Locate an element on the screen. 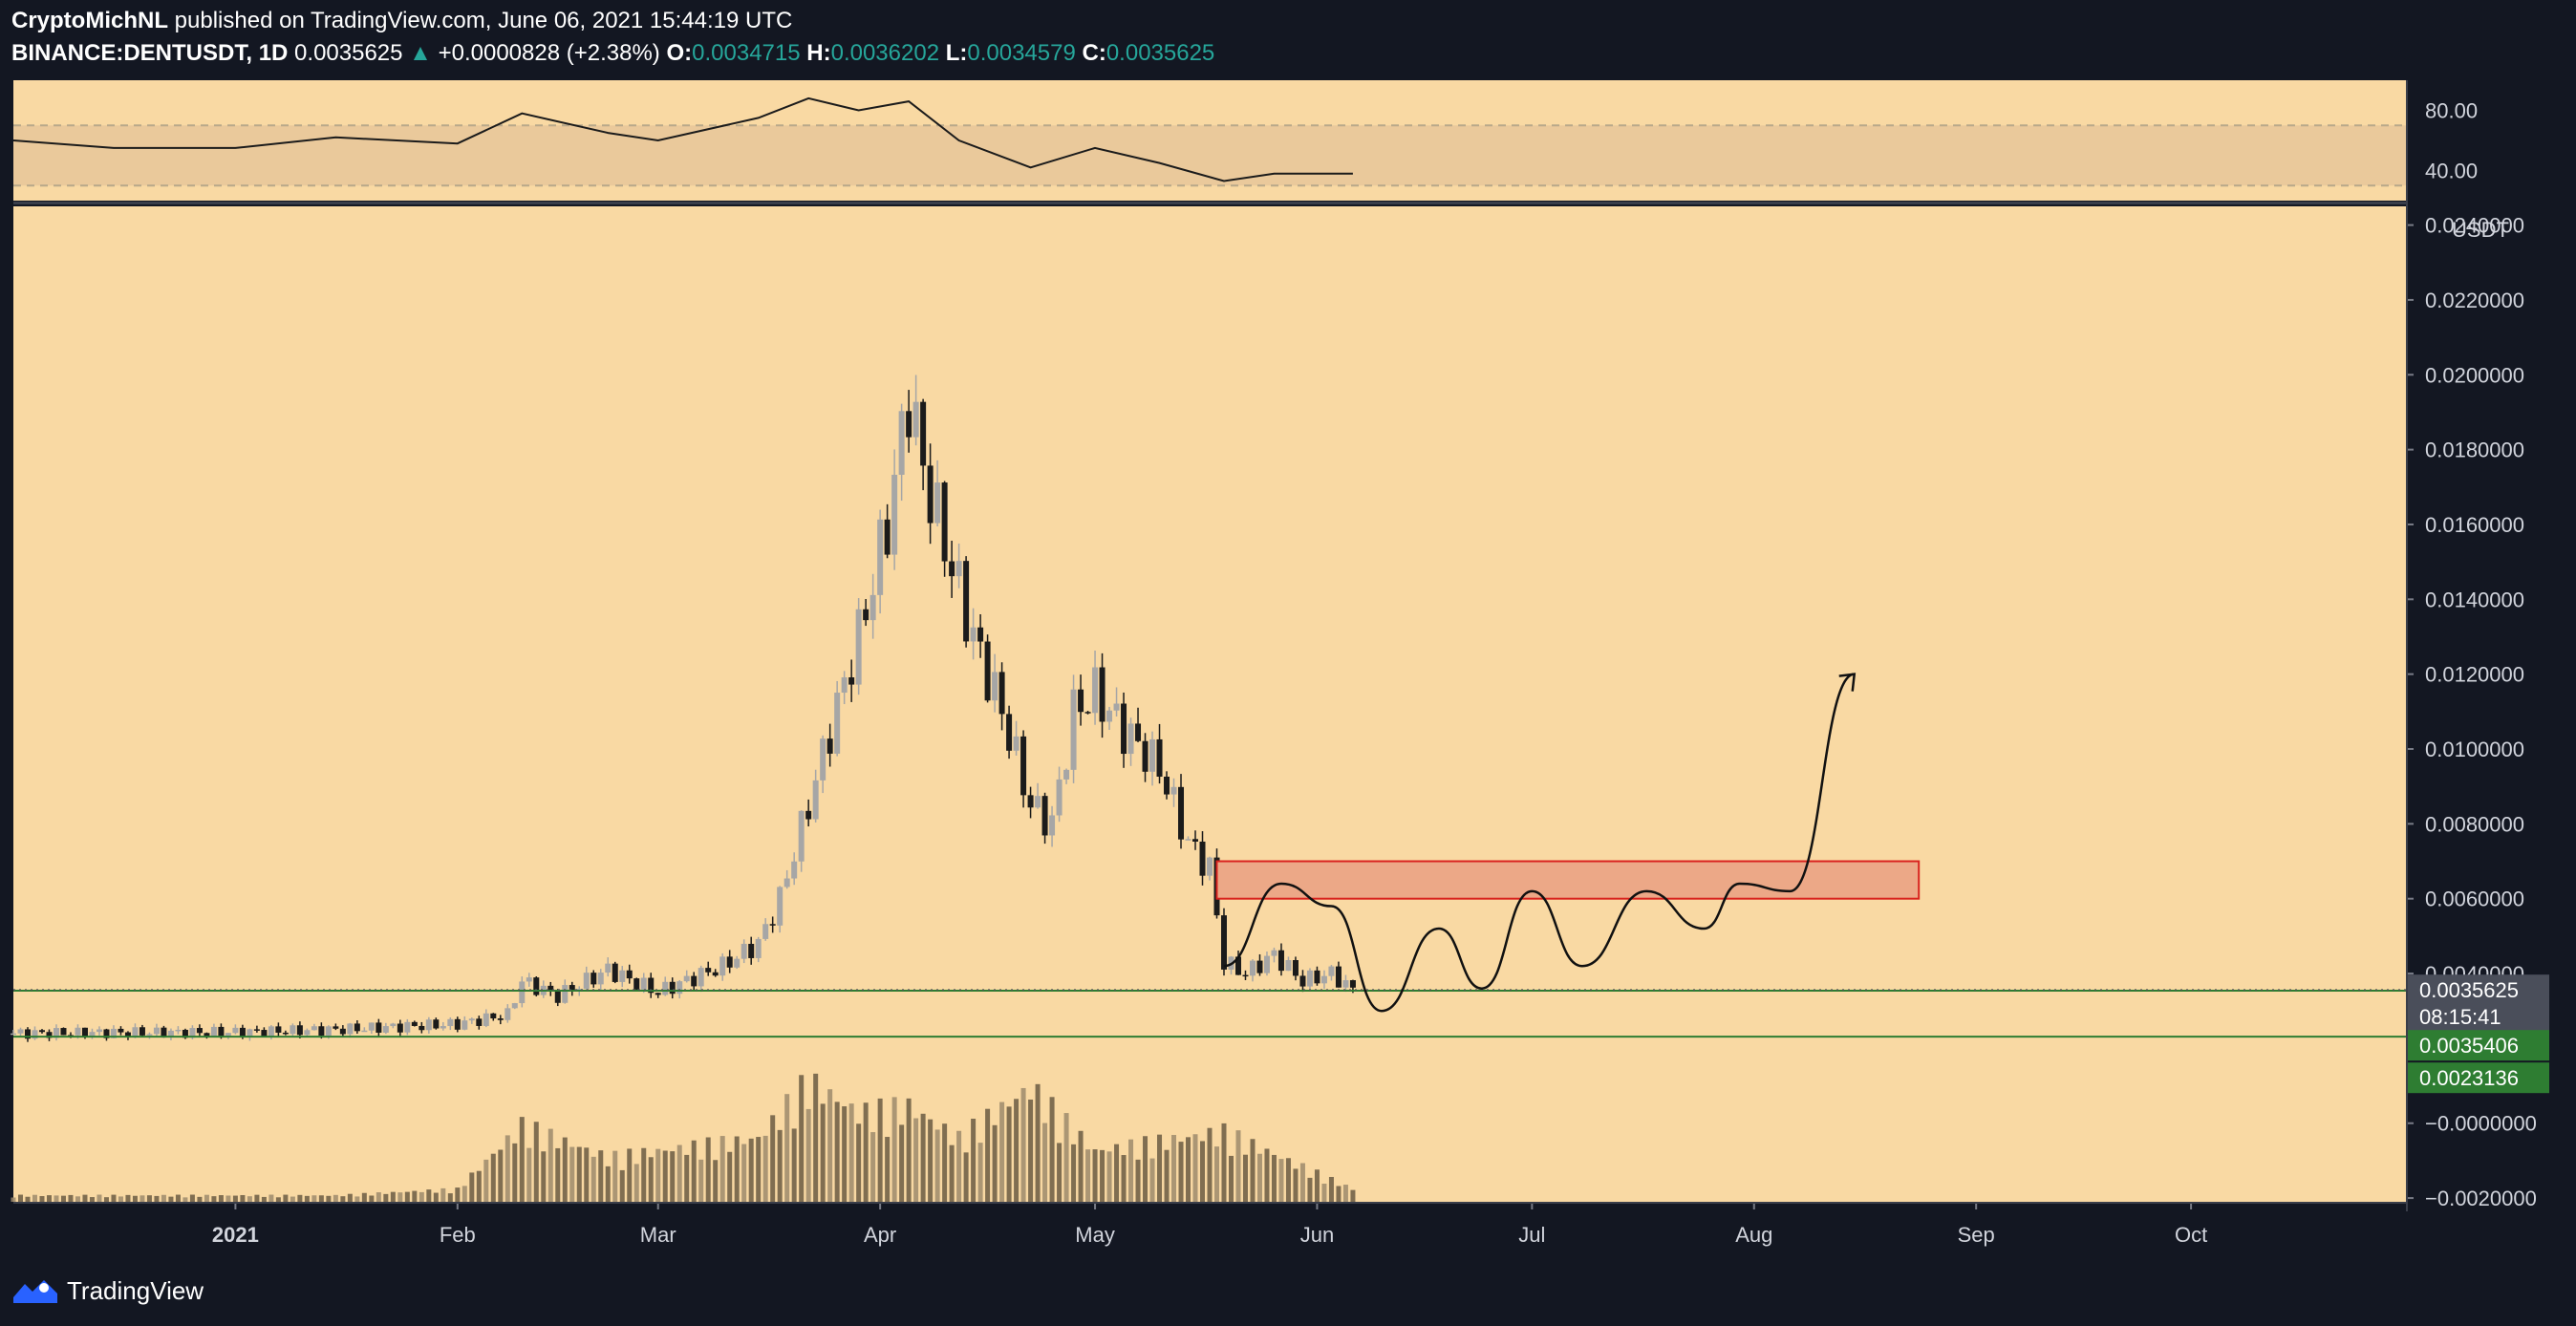  last-price: 0.0035625 is located at coordinates (348, 53).